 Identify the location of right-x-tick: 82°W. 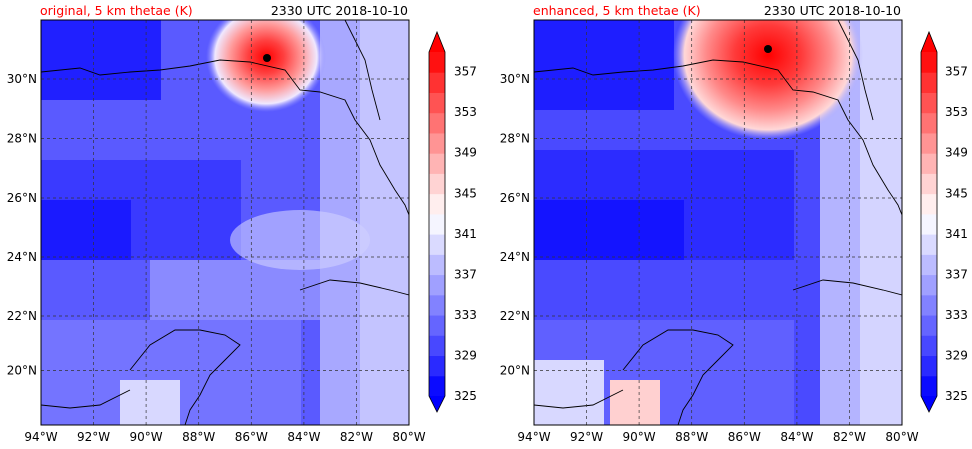
(849, 437).